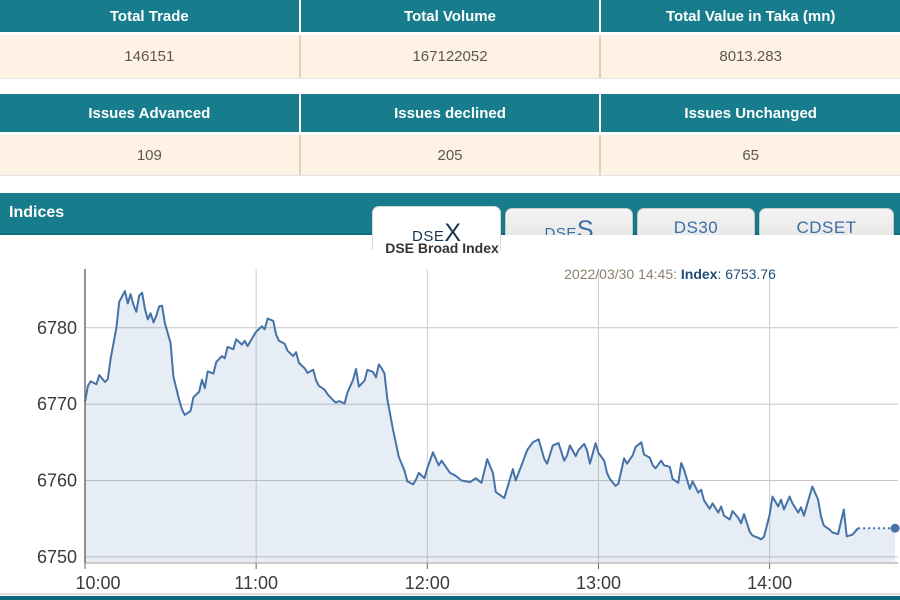 Image resolution: width=900 pixels, height=600 pixels. Describe the element at coordinates (750, 113) in the screenshot. I see `header-issues-unchanged: Issues Unchanged` at that location.